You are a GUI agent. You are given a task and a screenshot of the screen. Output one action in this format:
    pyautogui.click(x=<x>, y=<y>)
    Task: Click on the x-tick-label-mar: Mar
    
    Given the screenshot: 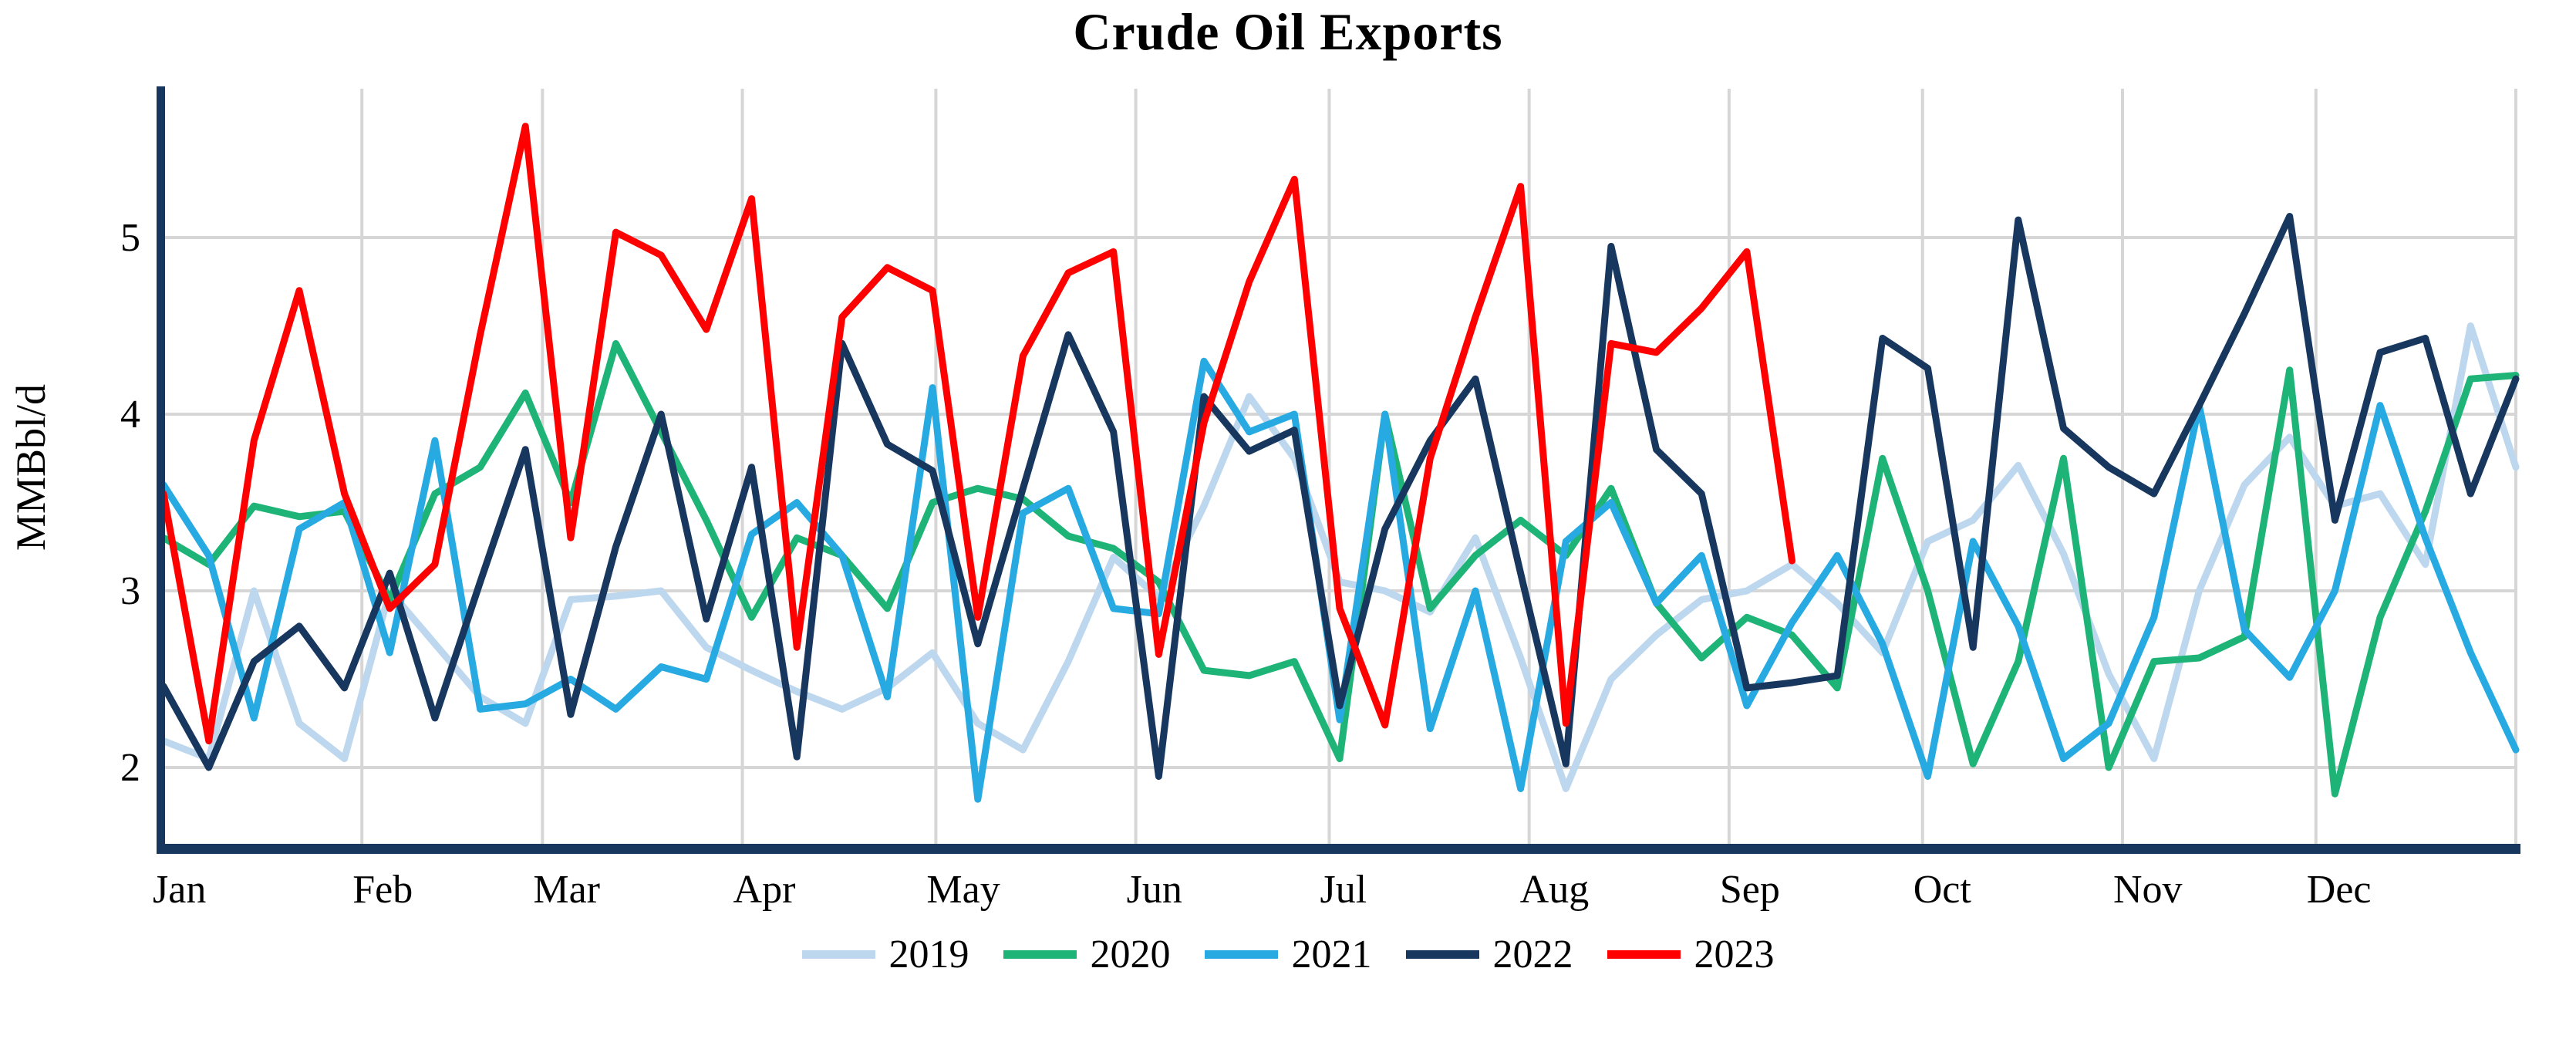 What is the action you would take?
    pyautogui.click(x=566, y=890)
    